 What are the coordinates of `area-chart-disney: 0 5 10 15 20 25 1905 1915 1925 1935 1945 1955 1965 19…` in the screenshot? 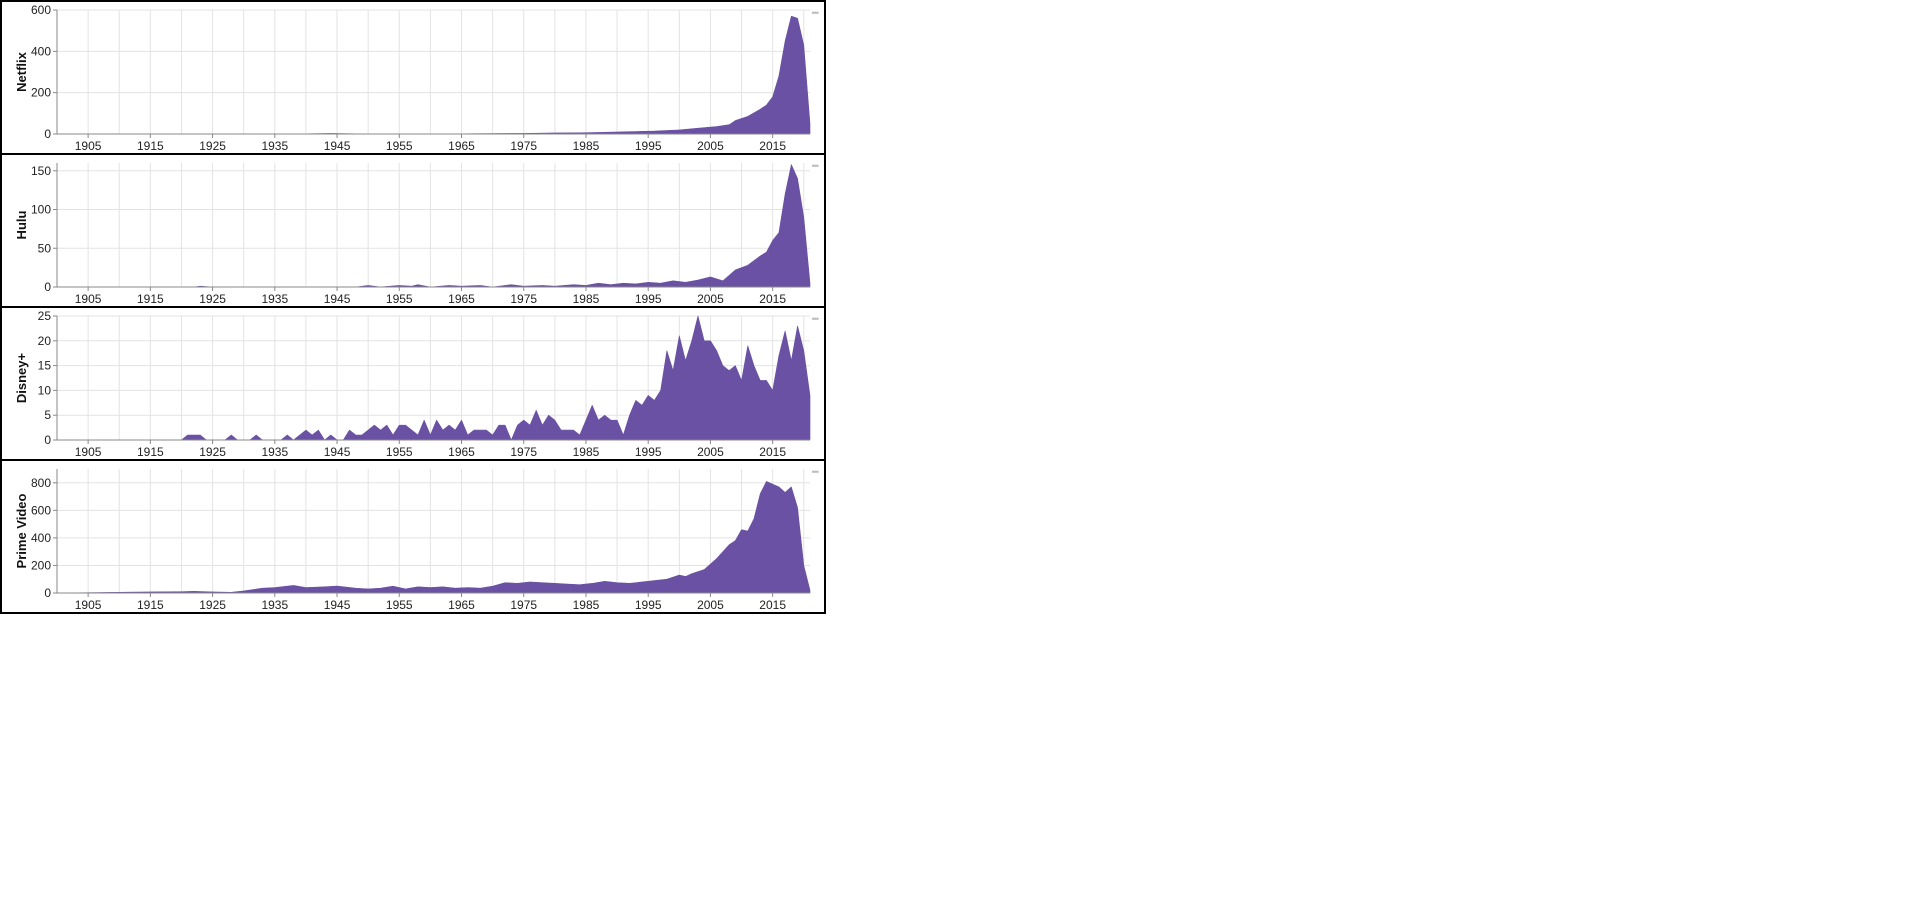 It's located at (412, 384).